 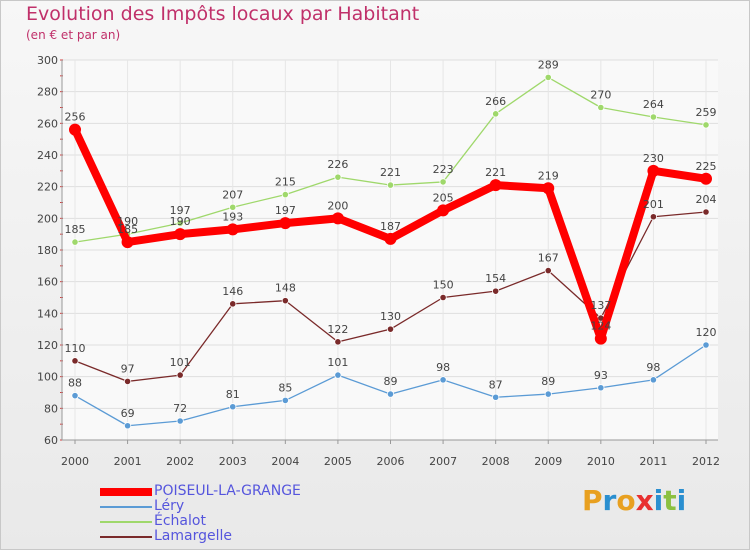 What do you see at coordinates (495, 172) in the screenshot?
I see `data-label: 221` at bounding box center [495, 172].